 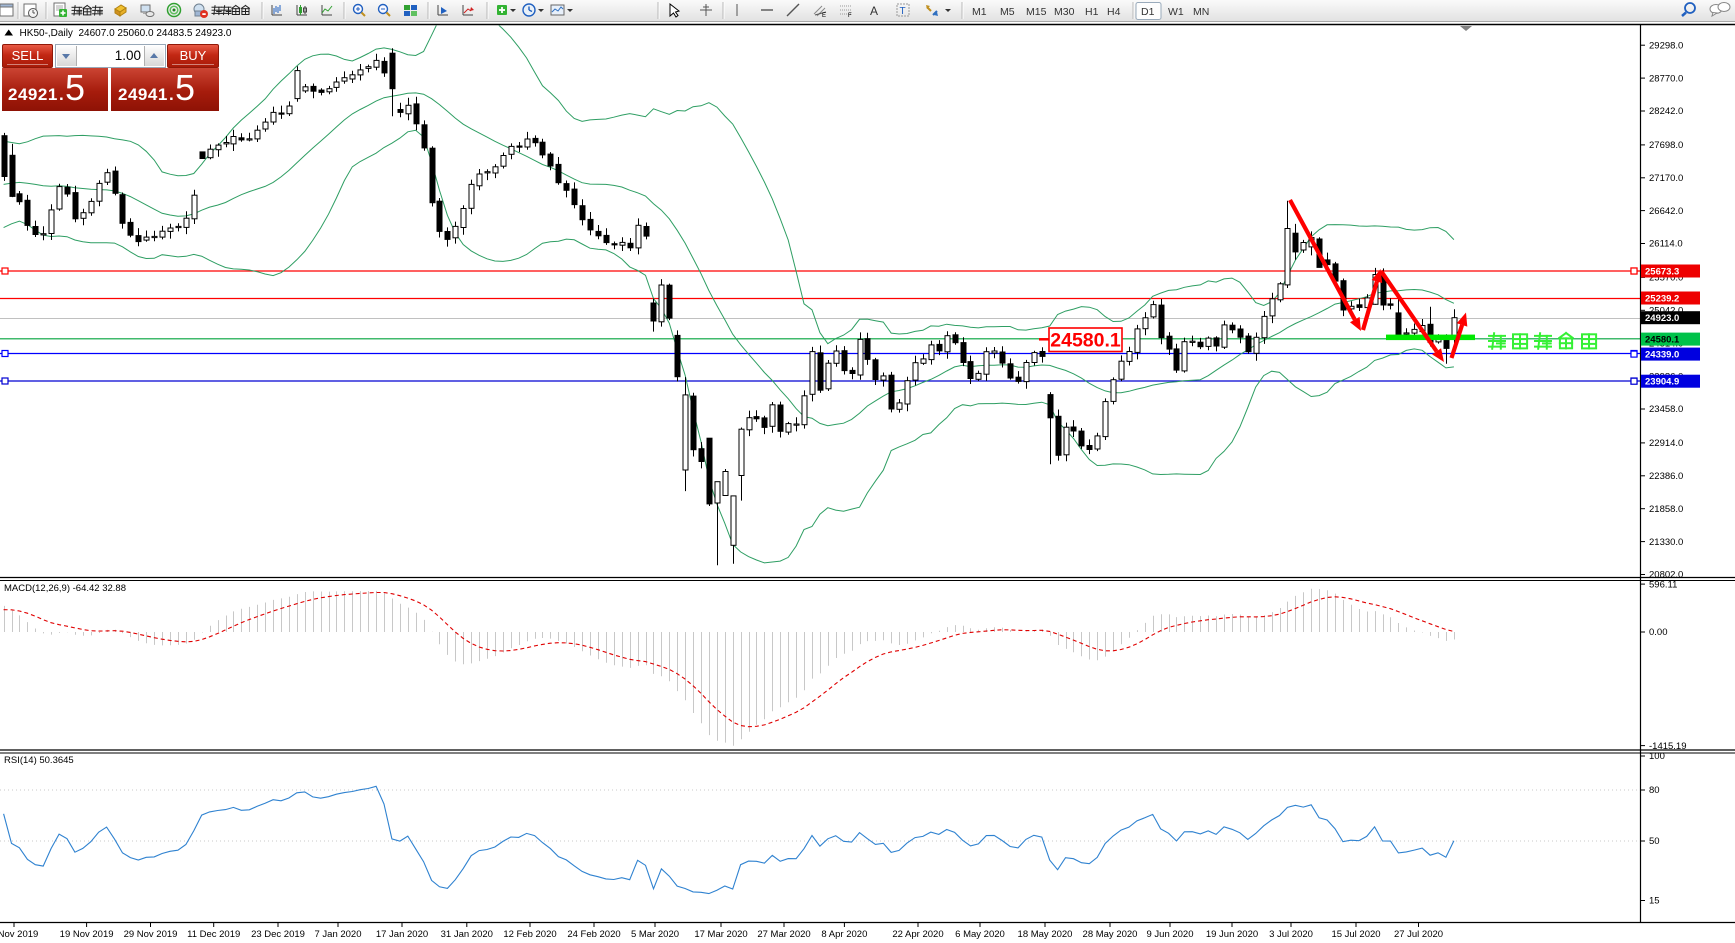 What do you see at coordinates (1654, 901) in the screenshot?
I see `svg-text: 15` at bounding box center [1654, 901].